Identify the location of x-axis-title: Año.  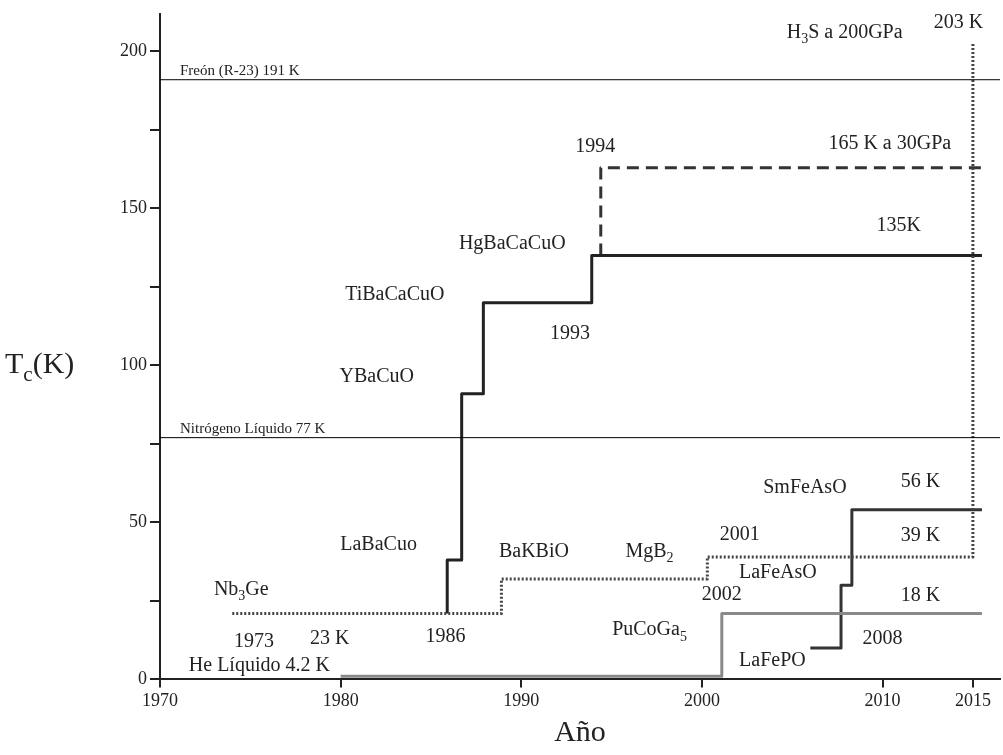
(580, 730).